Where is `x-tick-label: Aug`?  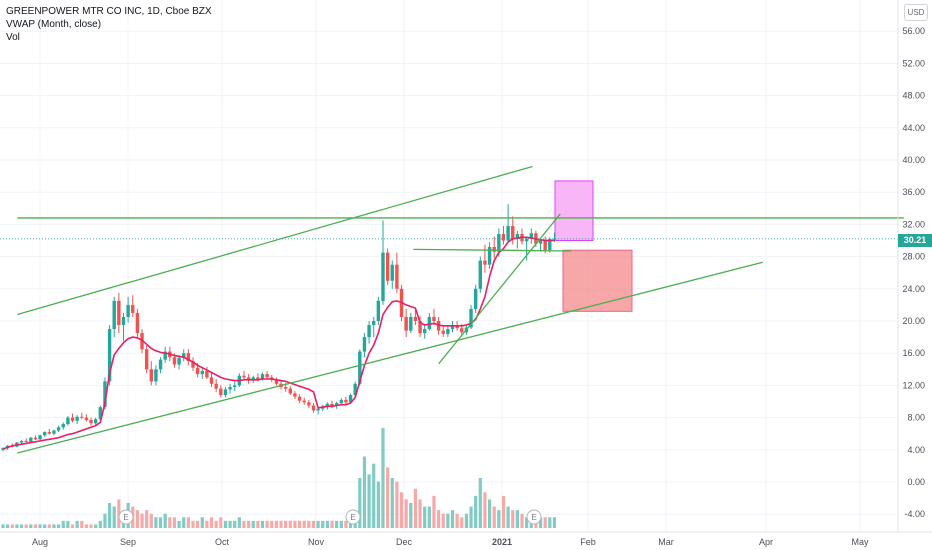 x-tick-label: Aug is located at coordinates (40, 542).